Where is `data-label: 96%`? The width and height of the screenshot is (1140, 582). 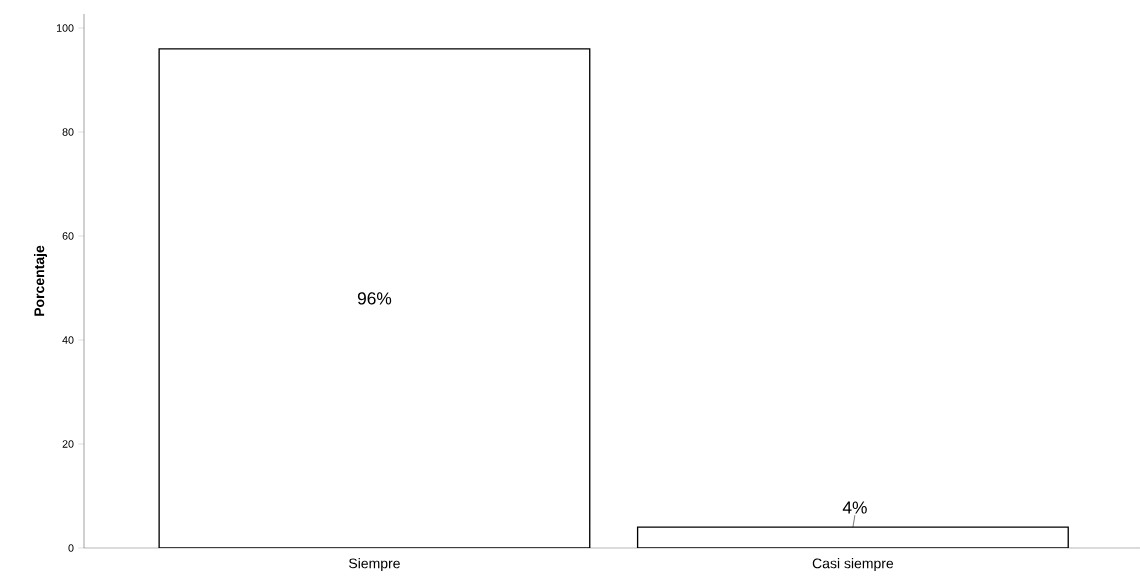
data-label: 96% is located at coordinates (374, 298).